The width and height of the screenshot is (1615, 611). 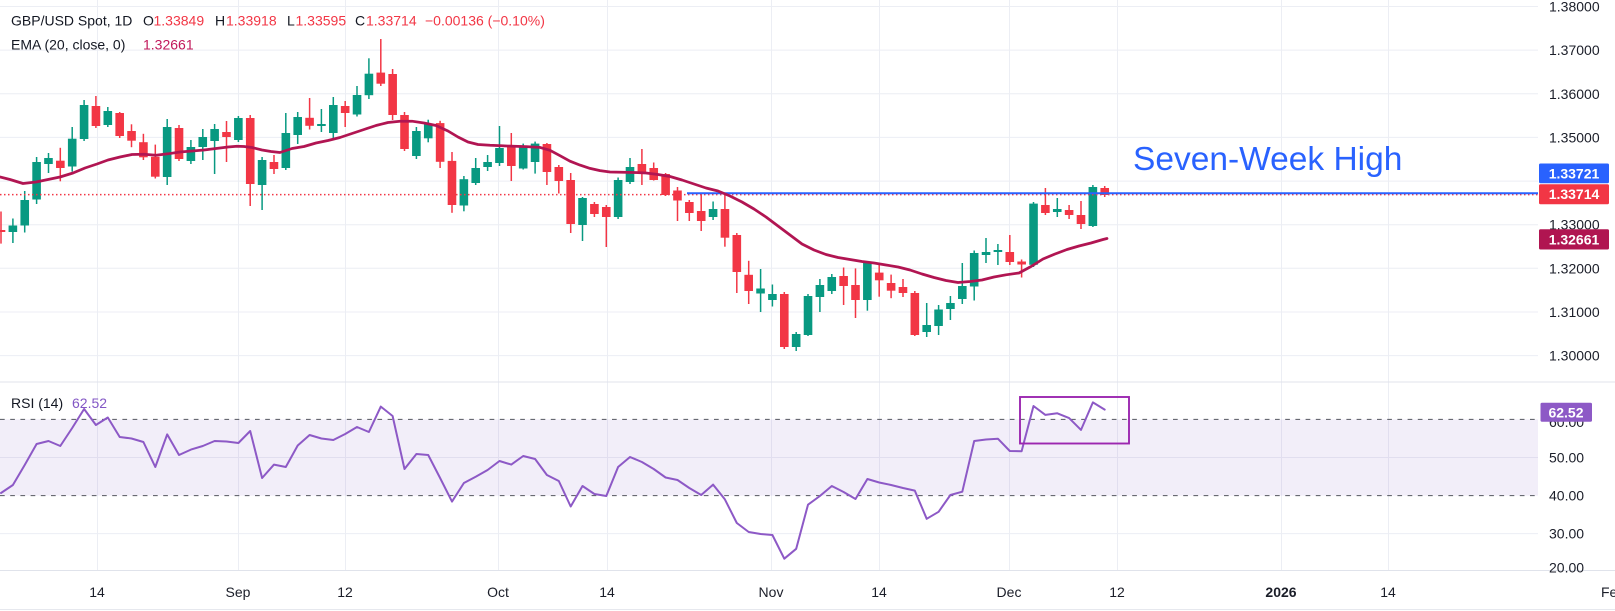 What do you see at coordinates (291, 21) in the screenshot?
I see `svg-text: L` at bounding box center [291, 21].